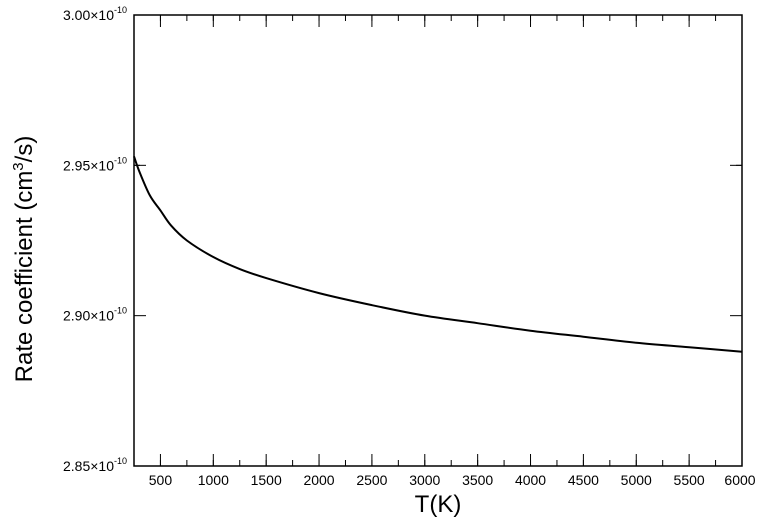 Image resolution: width=765 pixels, height=522 pixels. What do you see at coordinates (95, 14) in the screenshot?
I see `y-tick-label: 3.00×10⁻¹⁰` at bounding box center [95, 14].